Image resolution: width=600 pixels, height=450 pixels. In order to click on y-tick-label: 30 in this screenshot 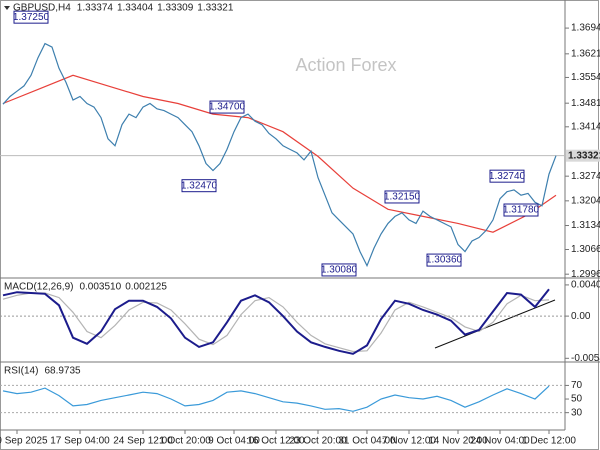, I will do `click(577, 412)`.